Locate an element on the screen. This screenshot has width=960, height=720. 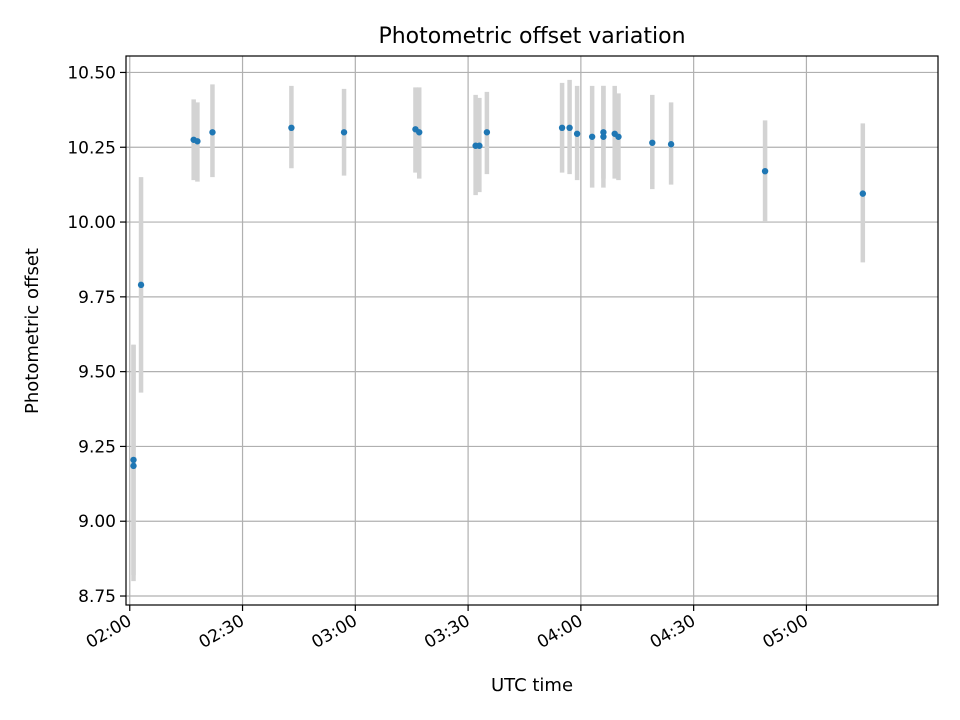
chart-title: Photometric offset variation is located at coordinates (531, 36).